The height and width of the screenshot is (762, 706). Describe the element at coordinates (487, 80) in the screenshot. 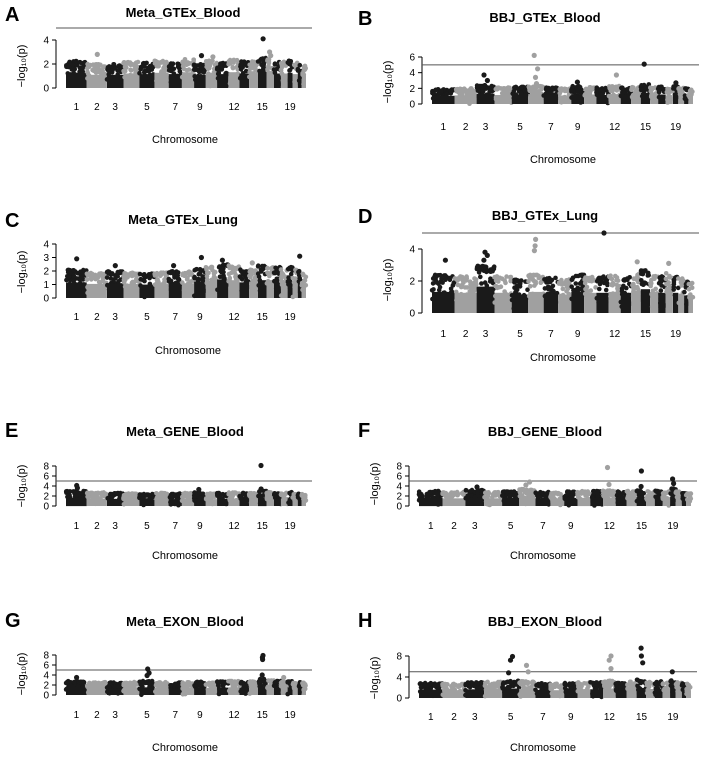

I see `peak-point-chr3` at that location.